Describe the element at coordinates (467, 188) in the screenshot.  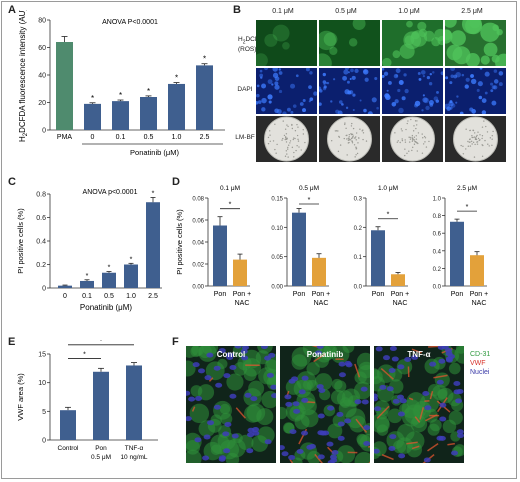
I see `d3-title: 2.5 μM` at that location.